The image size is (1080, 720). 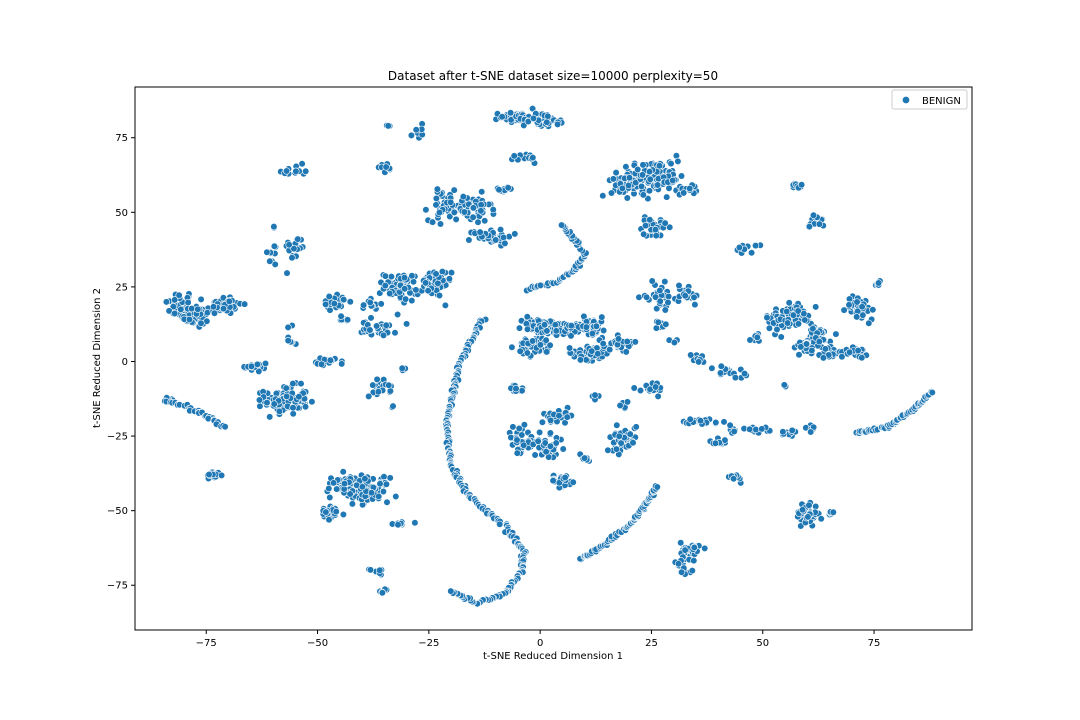 I want to click on legend-label: BENIGN, so click(x=941, y=101).